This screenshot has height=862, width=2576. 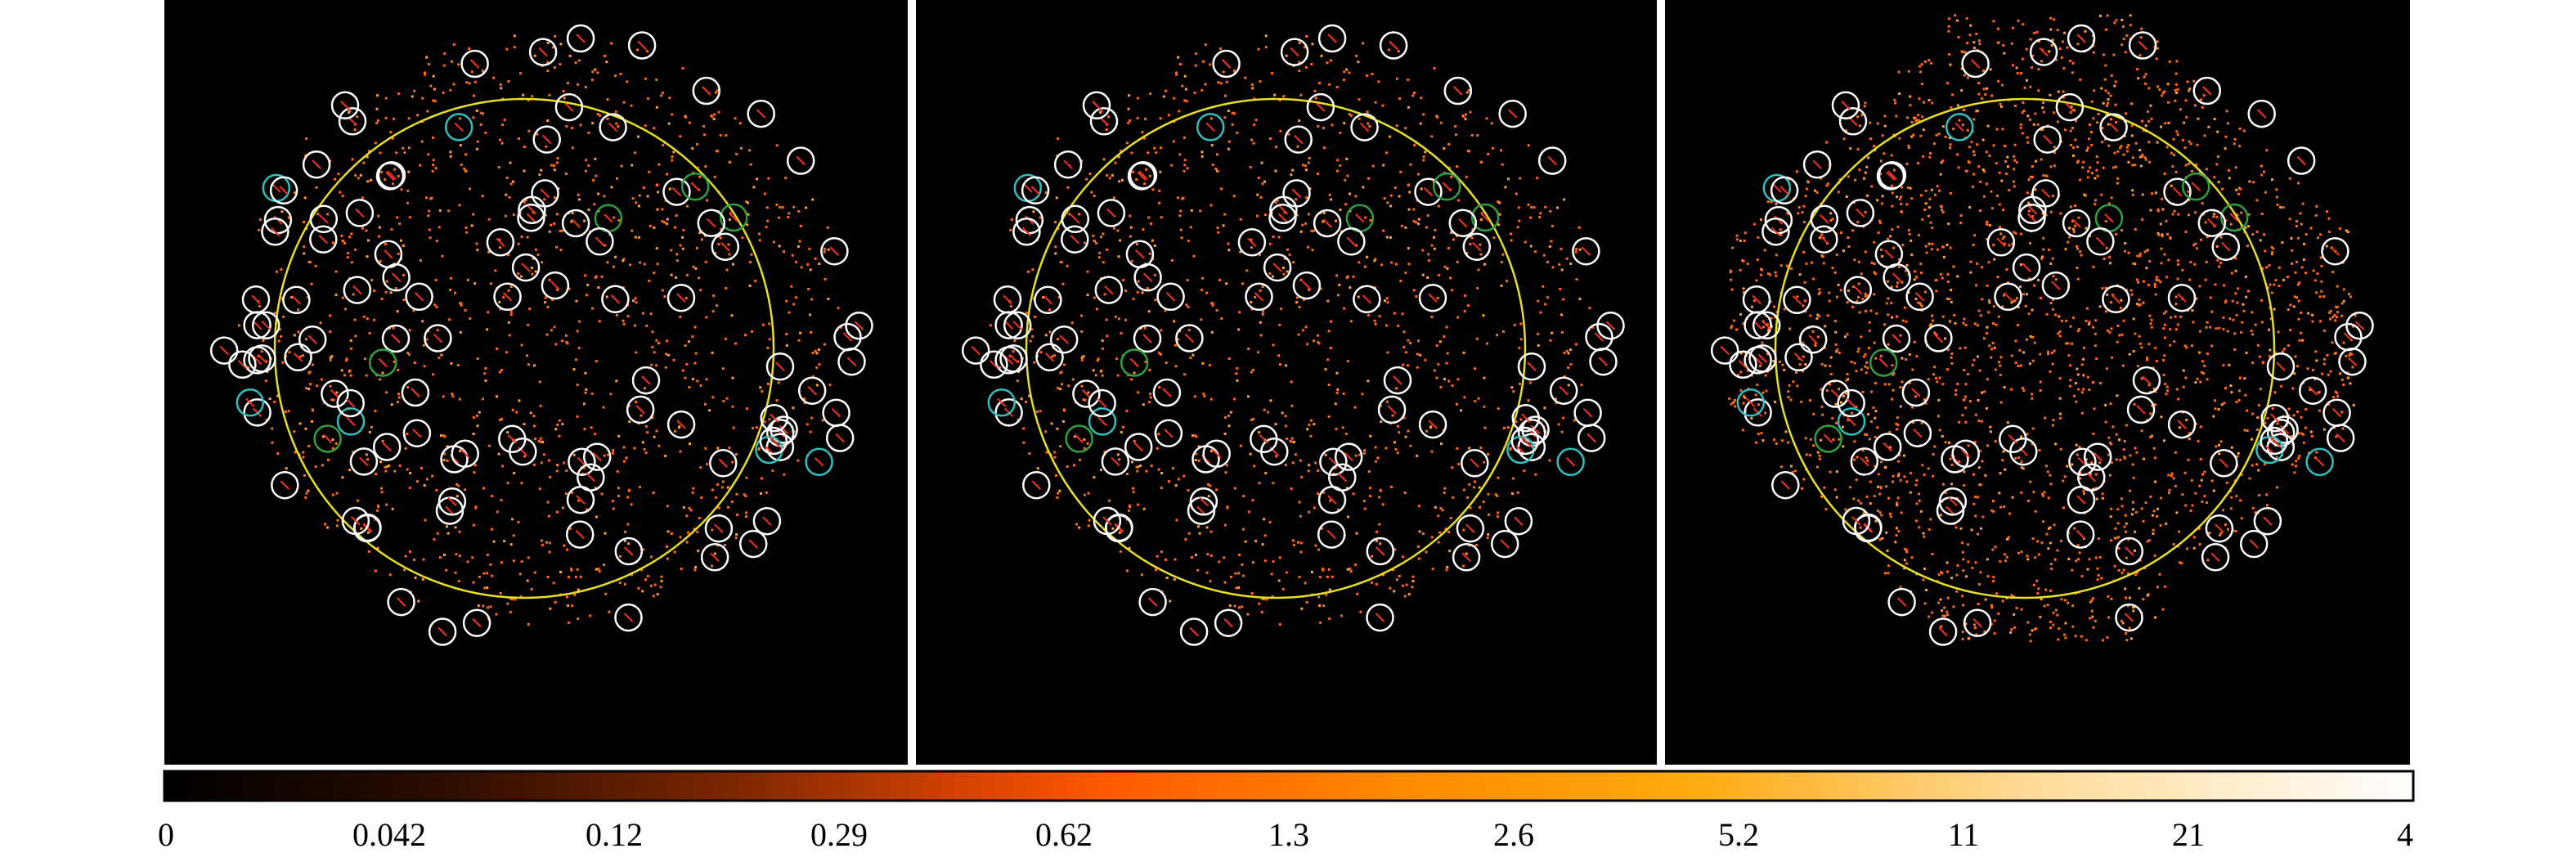 I want to click on field-circle, so click(x=524, y=348).